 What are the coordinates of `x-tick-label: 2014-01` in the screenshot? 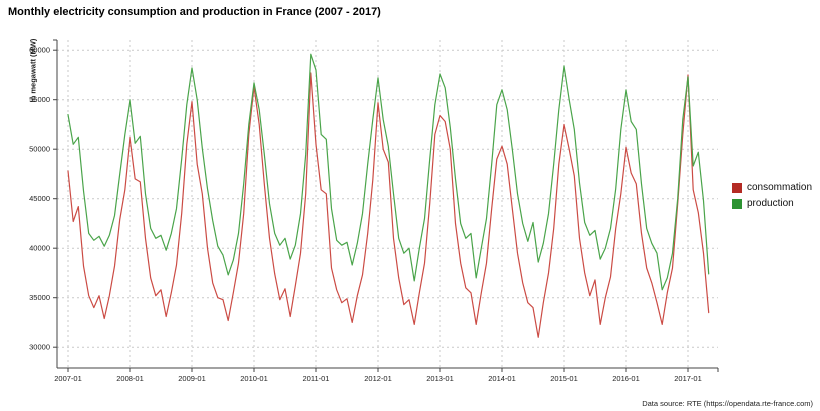 It's located at (502, 378).